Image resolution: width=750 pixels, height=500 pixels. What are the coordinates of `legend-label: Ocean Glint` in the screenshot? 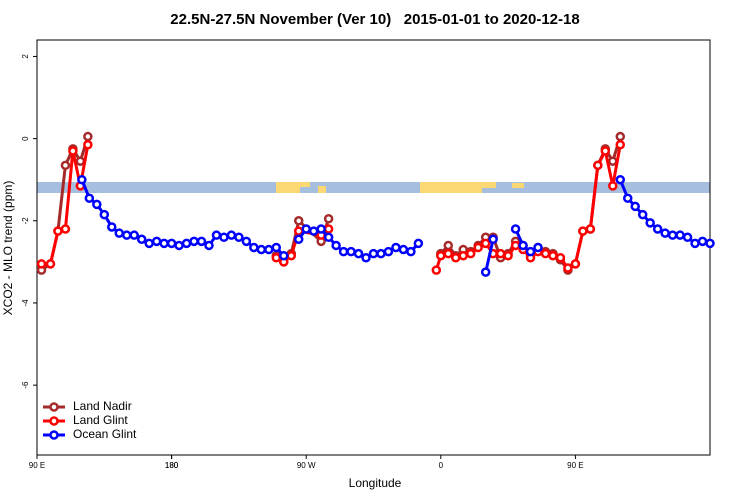 It's located at (105, 434).